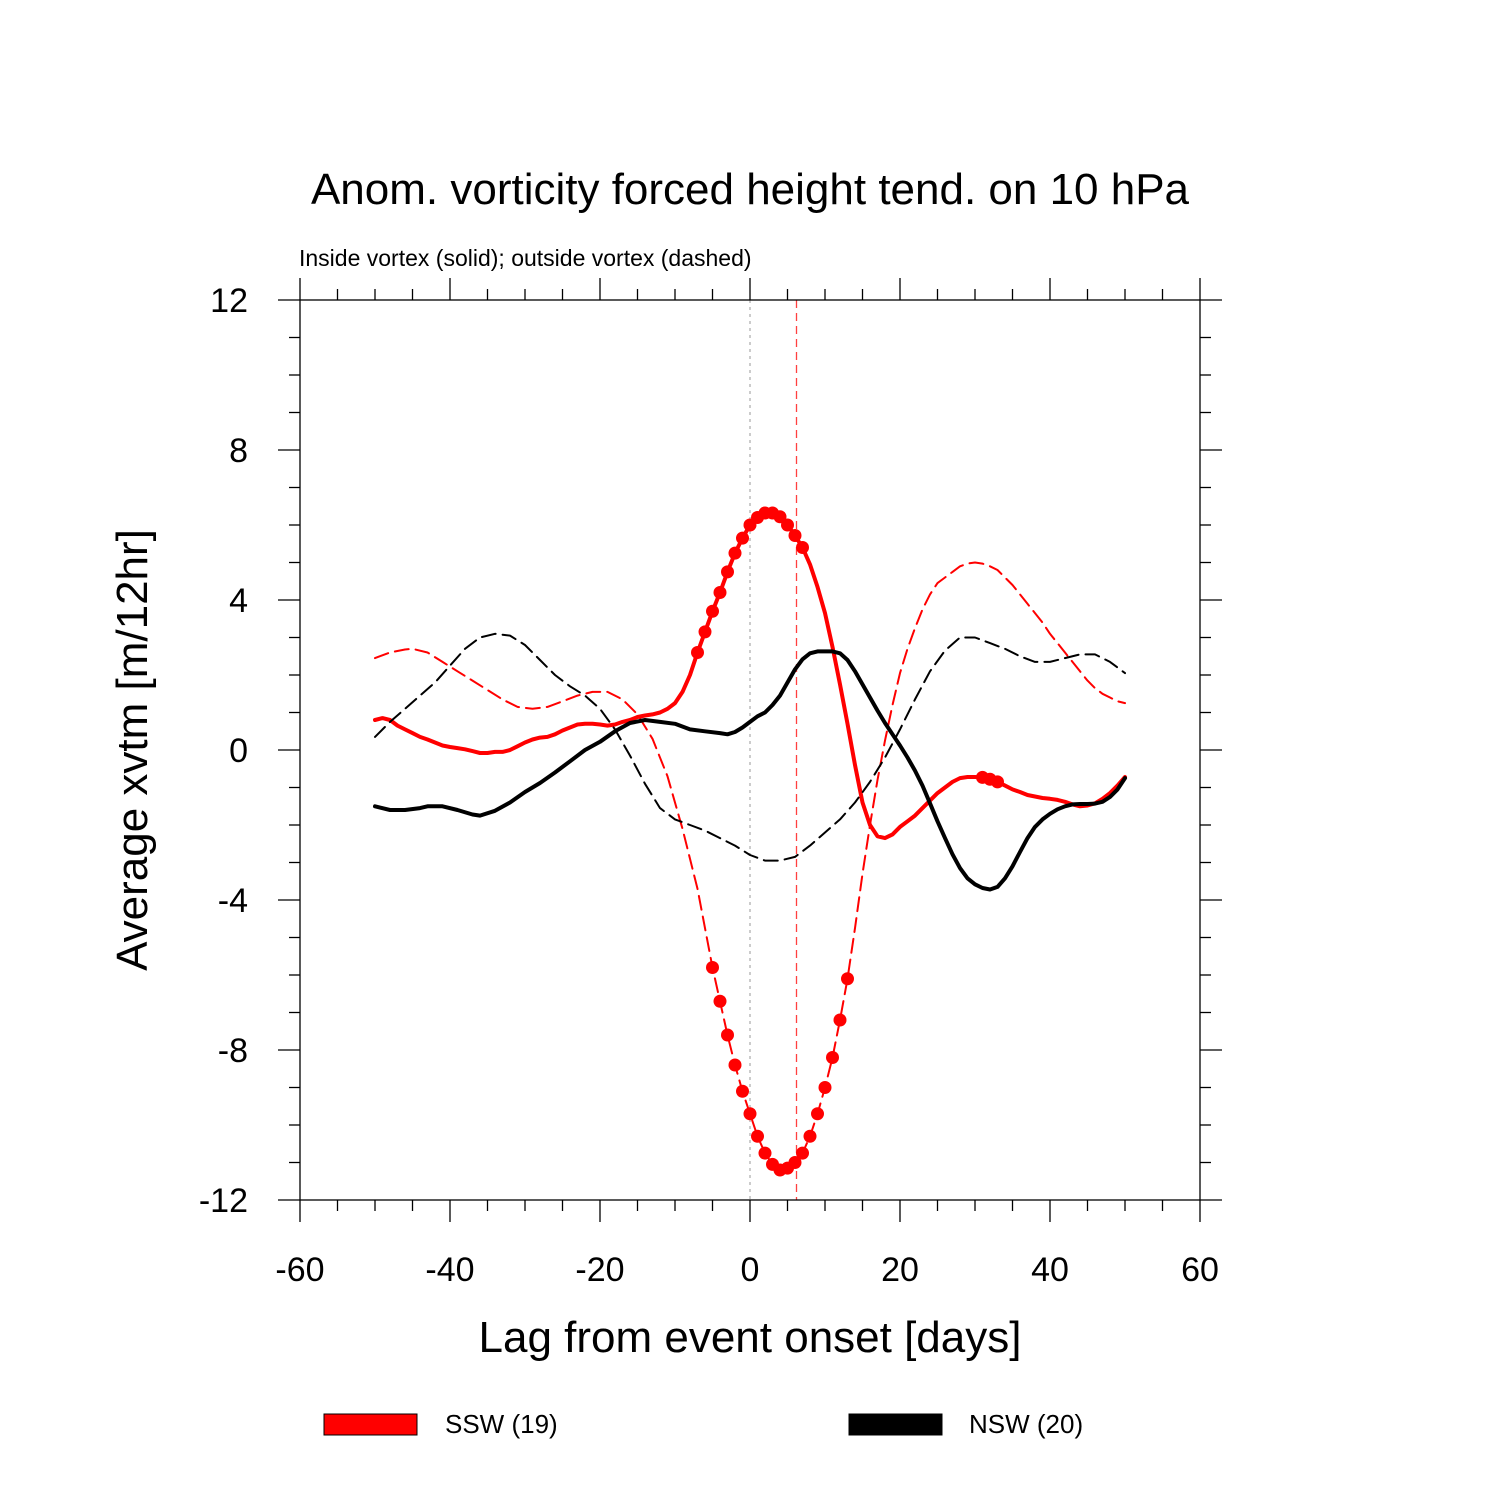  What do you see at coordinates (1200, 1270) in the screenshot?
I see `x-tick-label: 60` at bounding box center [1200, 1270].